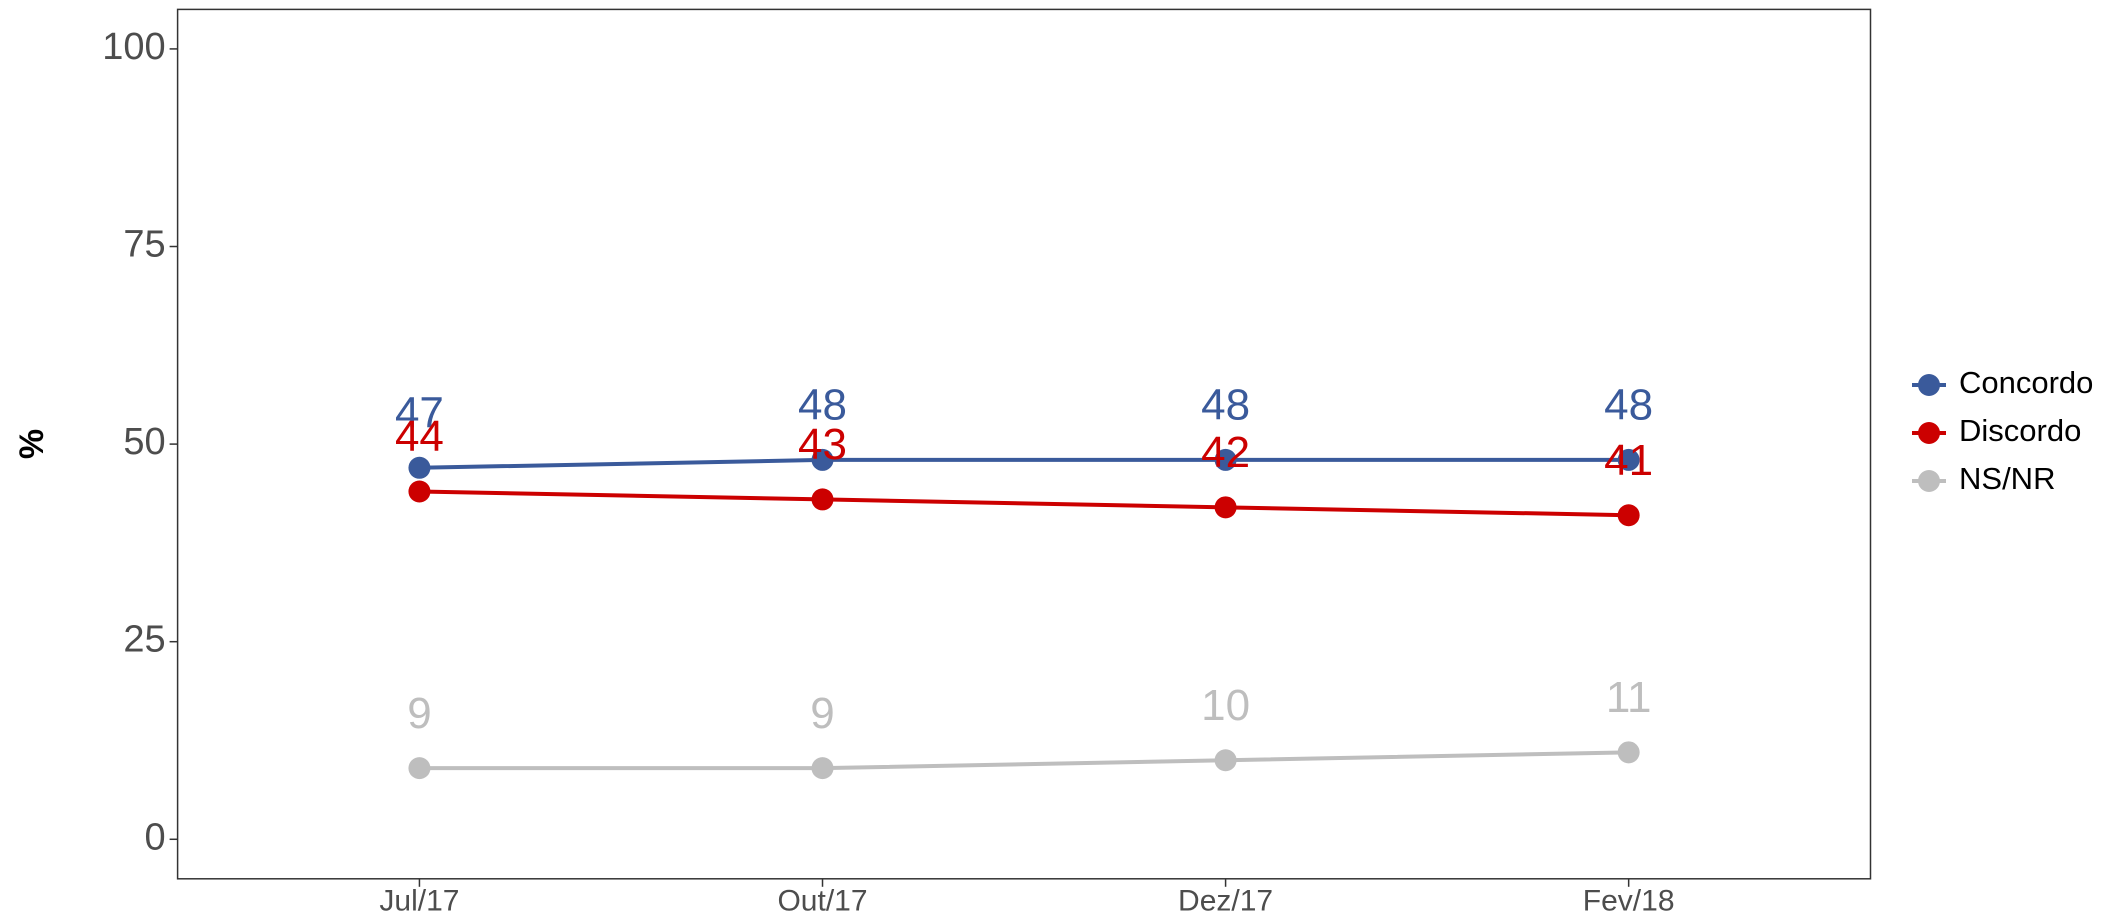 The image size is (2110, 919). I want to click on x-tick-label: Dez/17, so click(1225, 901).